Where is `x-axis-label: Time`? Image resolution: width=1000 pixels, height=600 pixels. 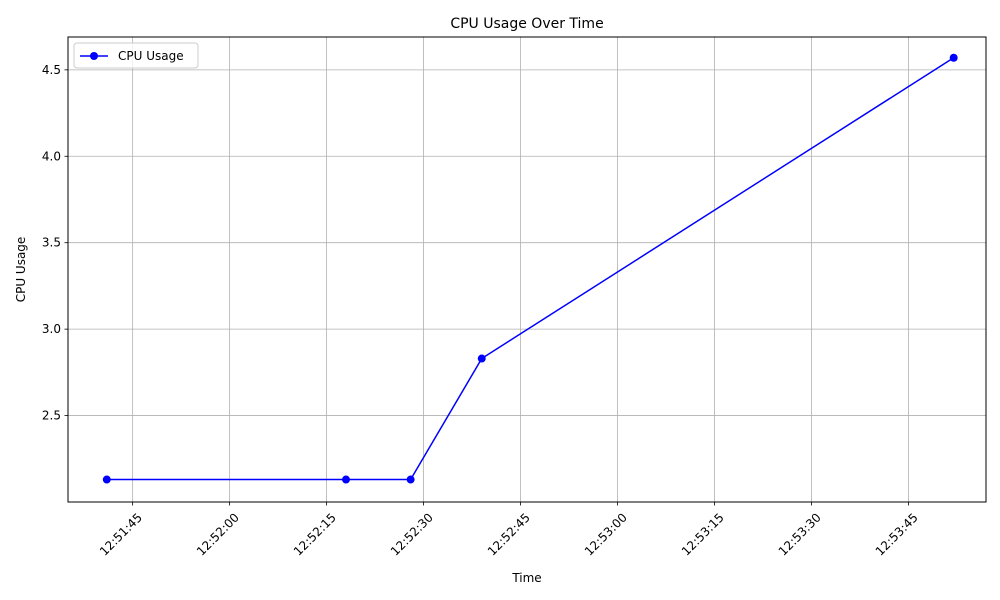 x-axis-label: Time is located at coordinates (526, 578).